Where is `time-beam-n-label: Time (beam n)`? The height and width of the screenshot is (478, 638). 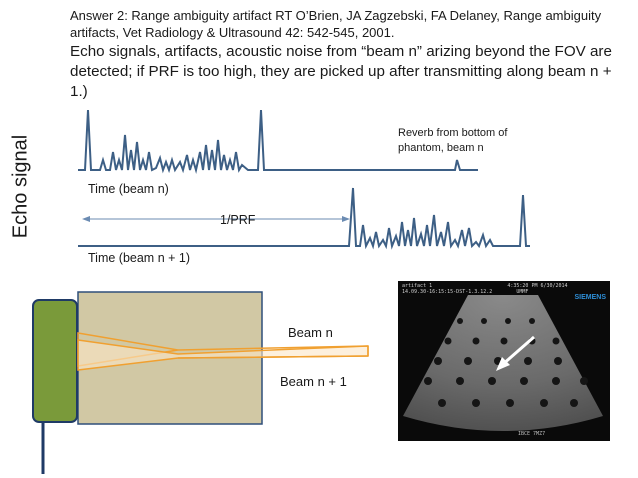
time-beam-n-label: Time (beam n) is located at coordinates (128, 189).